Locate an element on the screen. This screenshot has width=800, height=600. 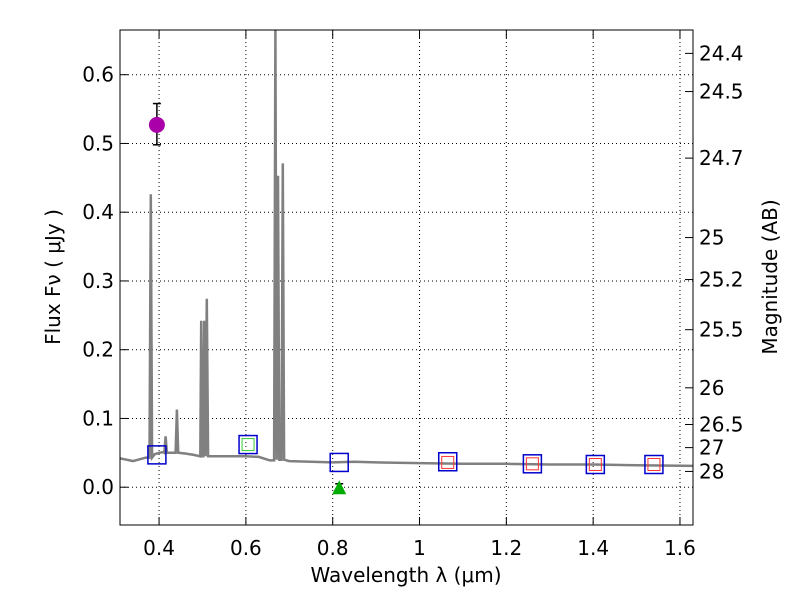
y-tick-label: 0.1 is located at coordinates (98, 418).